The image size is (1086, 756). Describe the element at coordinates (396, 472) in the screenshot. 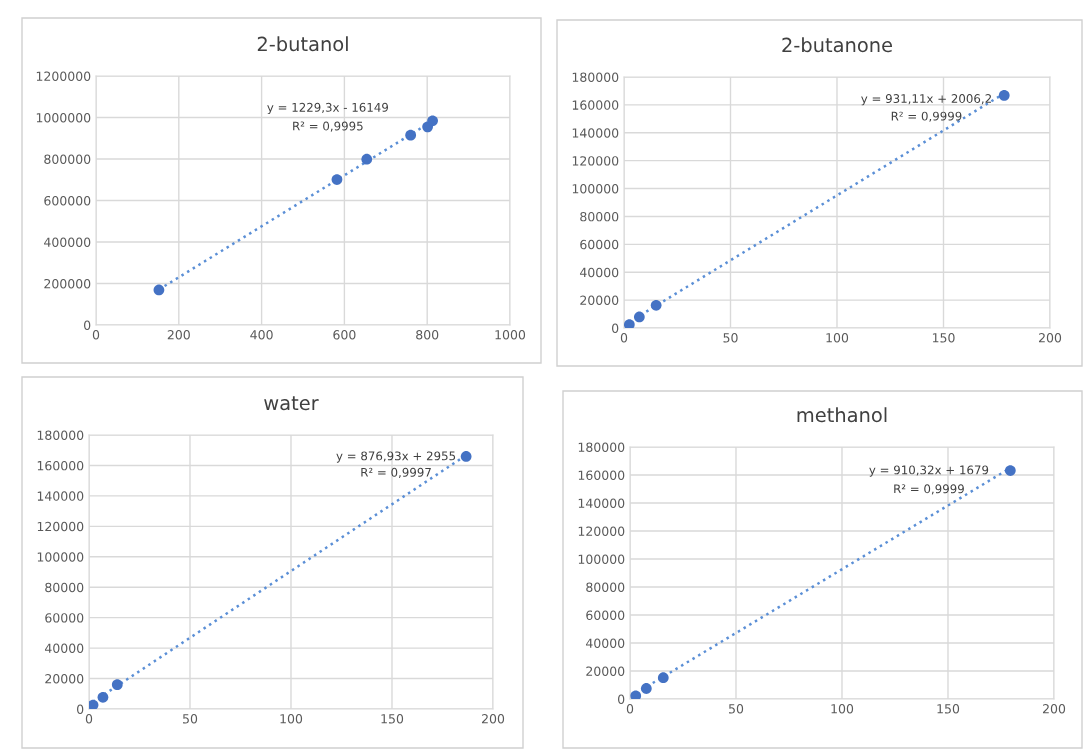

I see `annotation: R² = 0,9997` at that location.